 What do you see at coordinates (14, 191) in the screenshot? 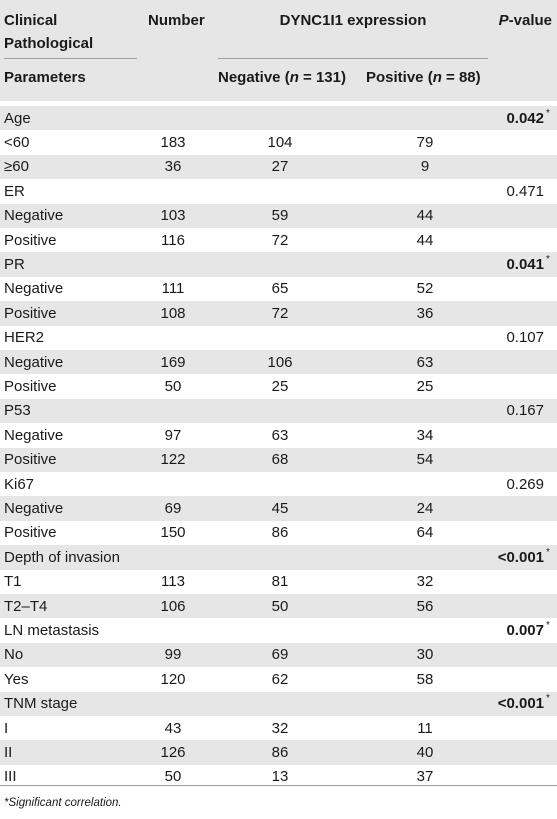
I see `row-label: ER` at bounding box center [14, 191].